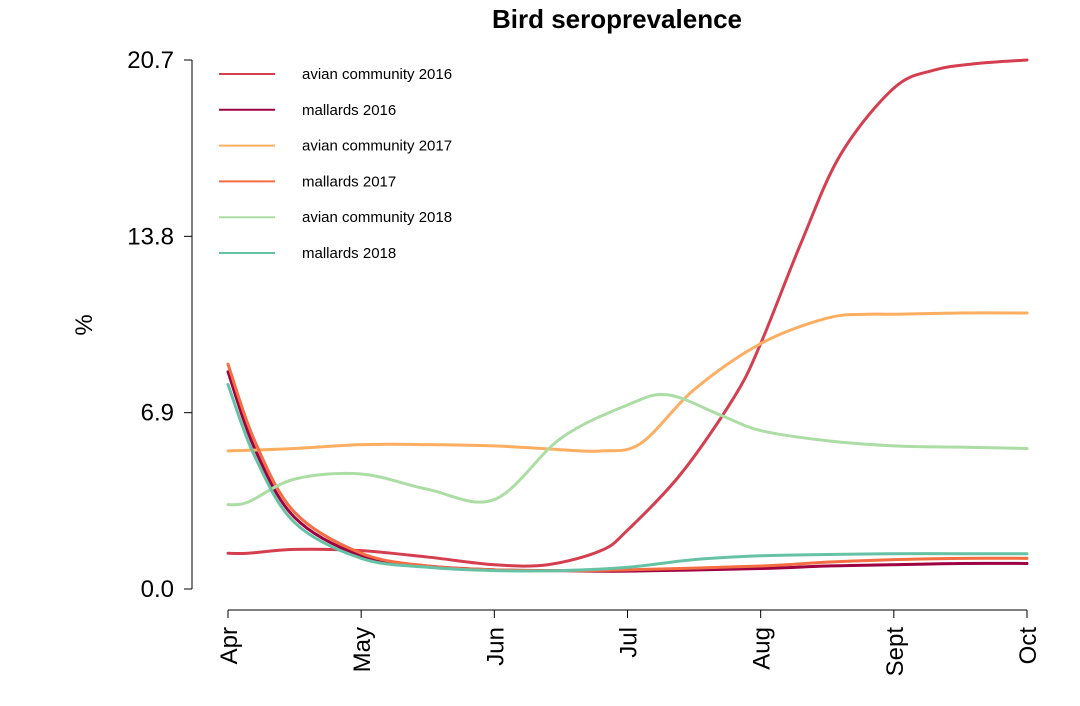 This screenshot has width=1080, height=706. Describe the element at coordinates (377, 217) in the screenshot. I see `legend-label-avian-community-2018: avian community 2018` at that location.